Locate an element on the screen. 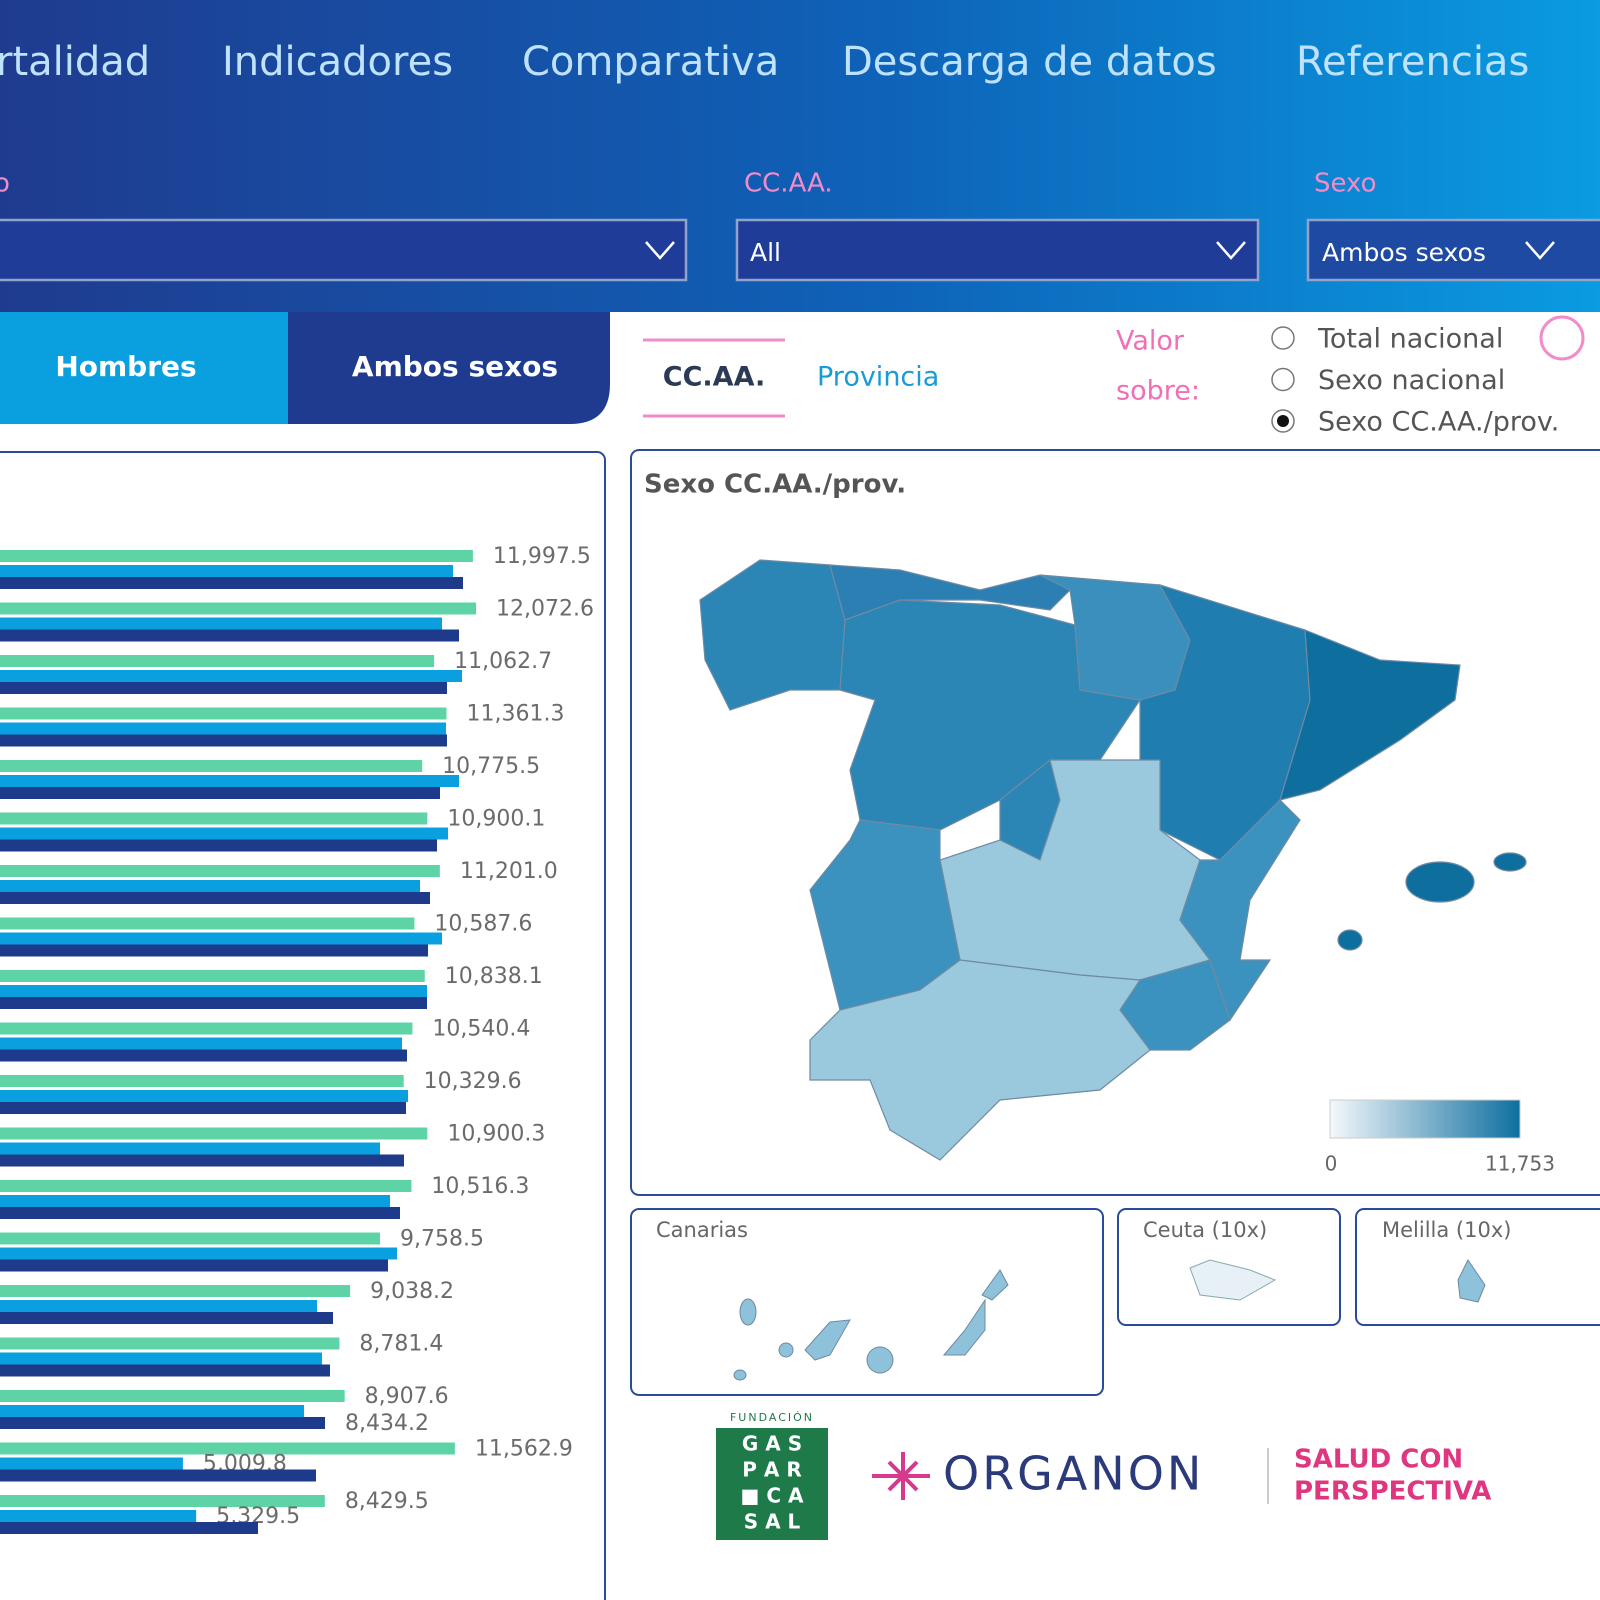  data-label: 11,562.9 is located at coordinates (524, 1449).